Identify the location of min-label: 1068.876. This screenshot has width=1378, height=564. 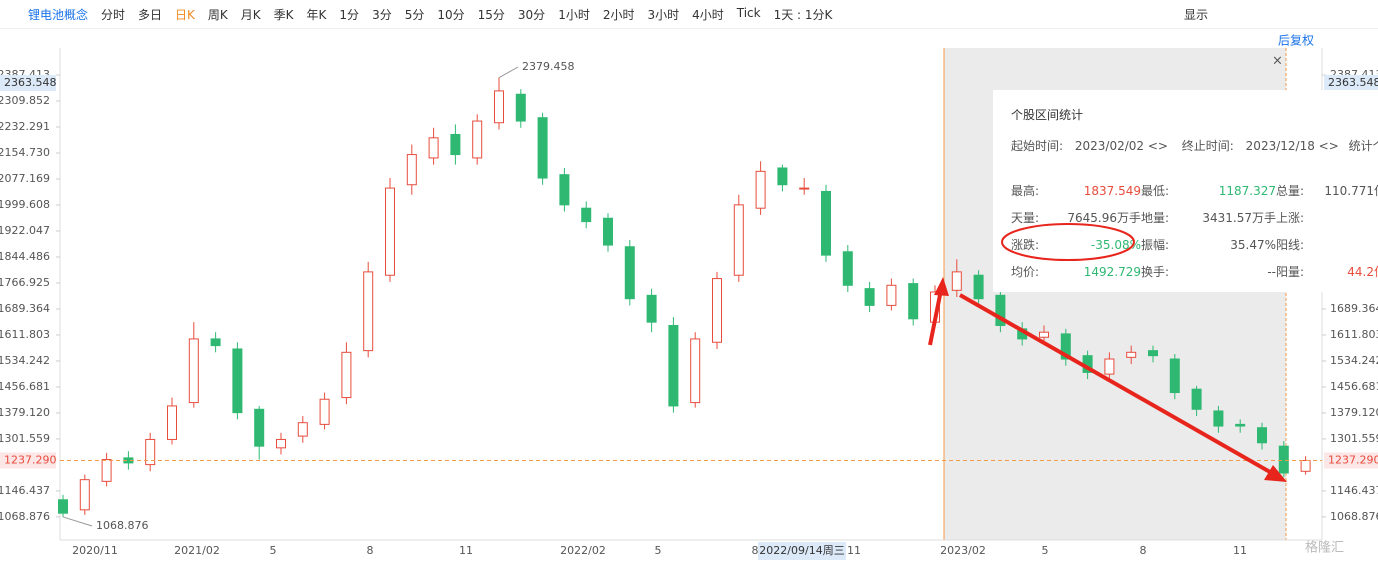
(122, 525).